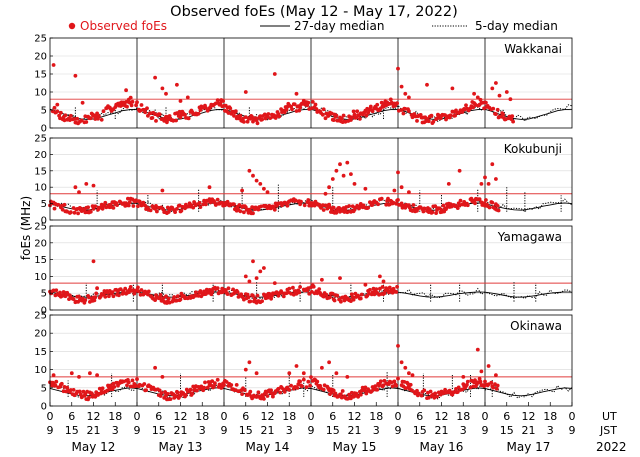  What do you see at coordinates (611, 447) in the screenshot?
I see `year-label: 2022` at bounding box center [611, 447].